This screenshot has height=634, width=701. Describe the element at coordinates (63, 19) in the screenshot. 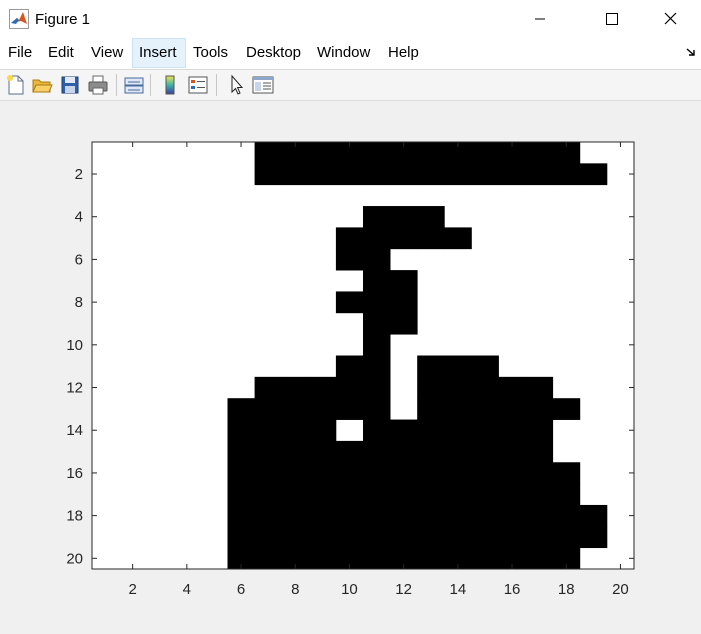

I see `window-title: Figure 1` at that location.